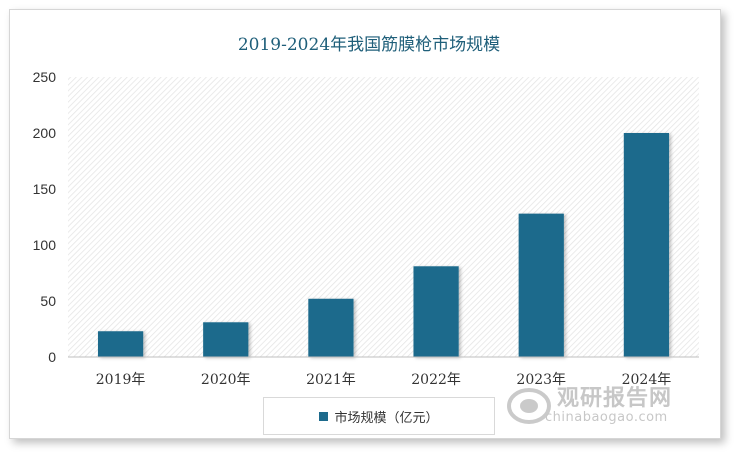  I want to click on x-tick-label: 2020年, so click(226, 380).